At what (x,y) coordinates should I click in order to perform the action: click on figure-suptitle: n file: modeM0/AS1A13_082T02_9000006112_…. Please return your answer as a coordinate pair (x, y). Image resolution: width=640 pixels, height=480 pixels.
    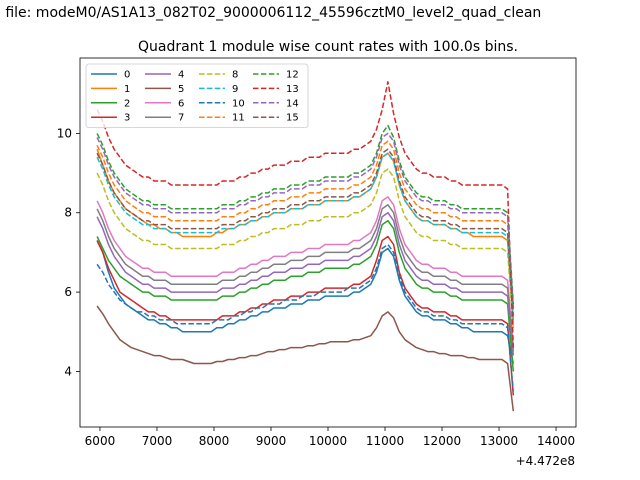
    Looking at the image, I should click on (270, 13).